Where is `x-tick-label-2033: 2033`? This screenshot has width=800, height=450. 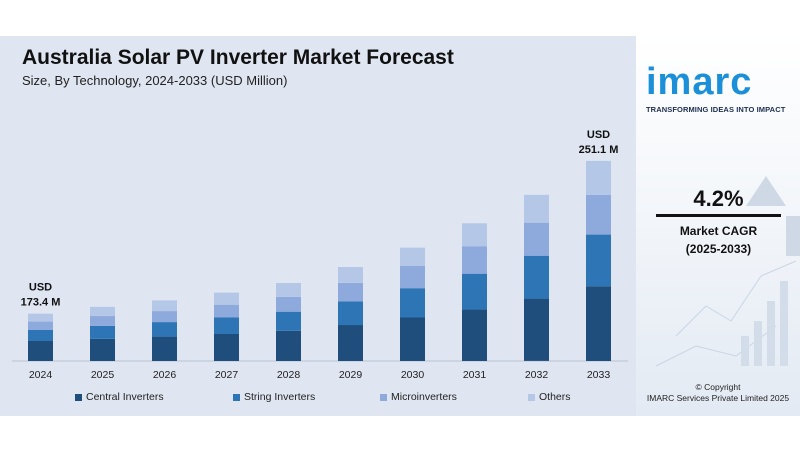
x-tick-label-2033: 2033 is located at coordinates (599, 375).